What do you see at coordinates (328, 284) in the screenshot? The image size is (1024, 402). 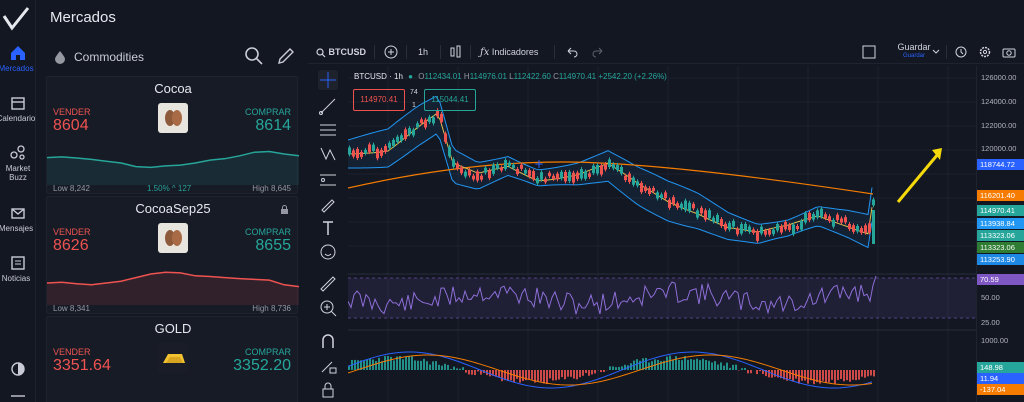 I see `ruler-icon` at bounding box center [328, 284].